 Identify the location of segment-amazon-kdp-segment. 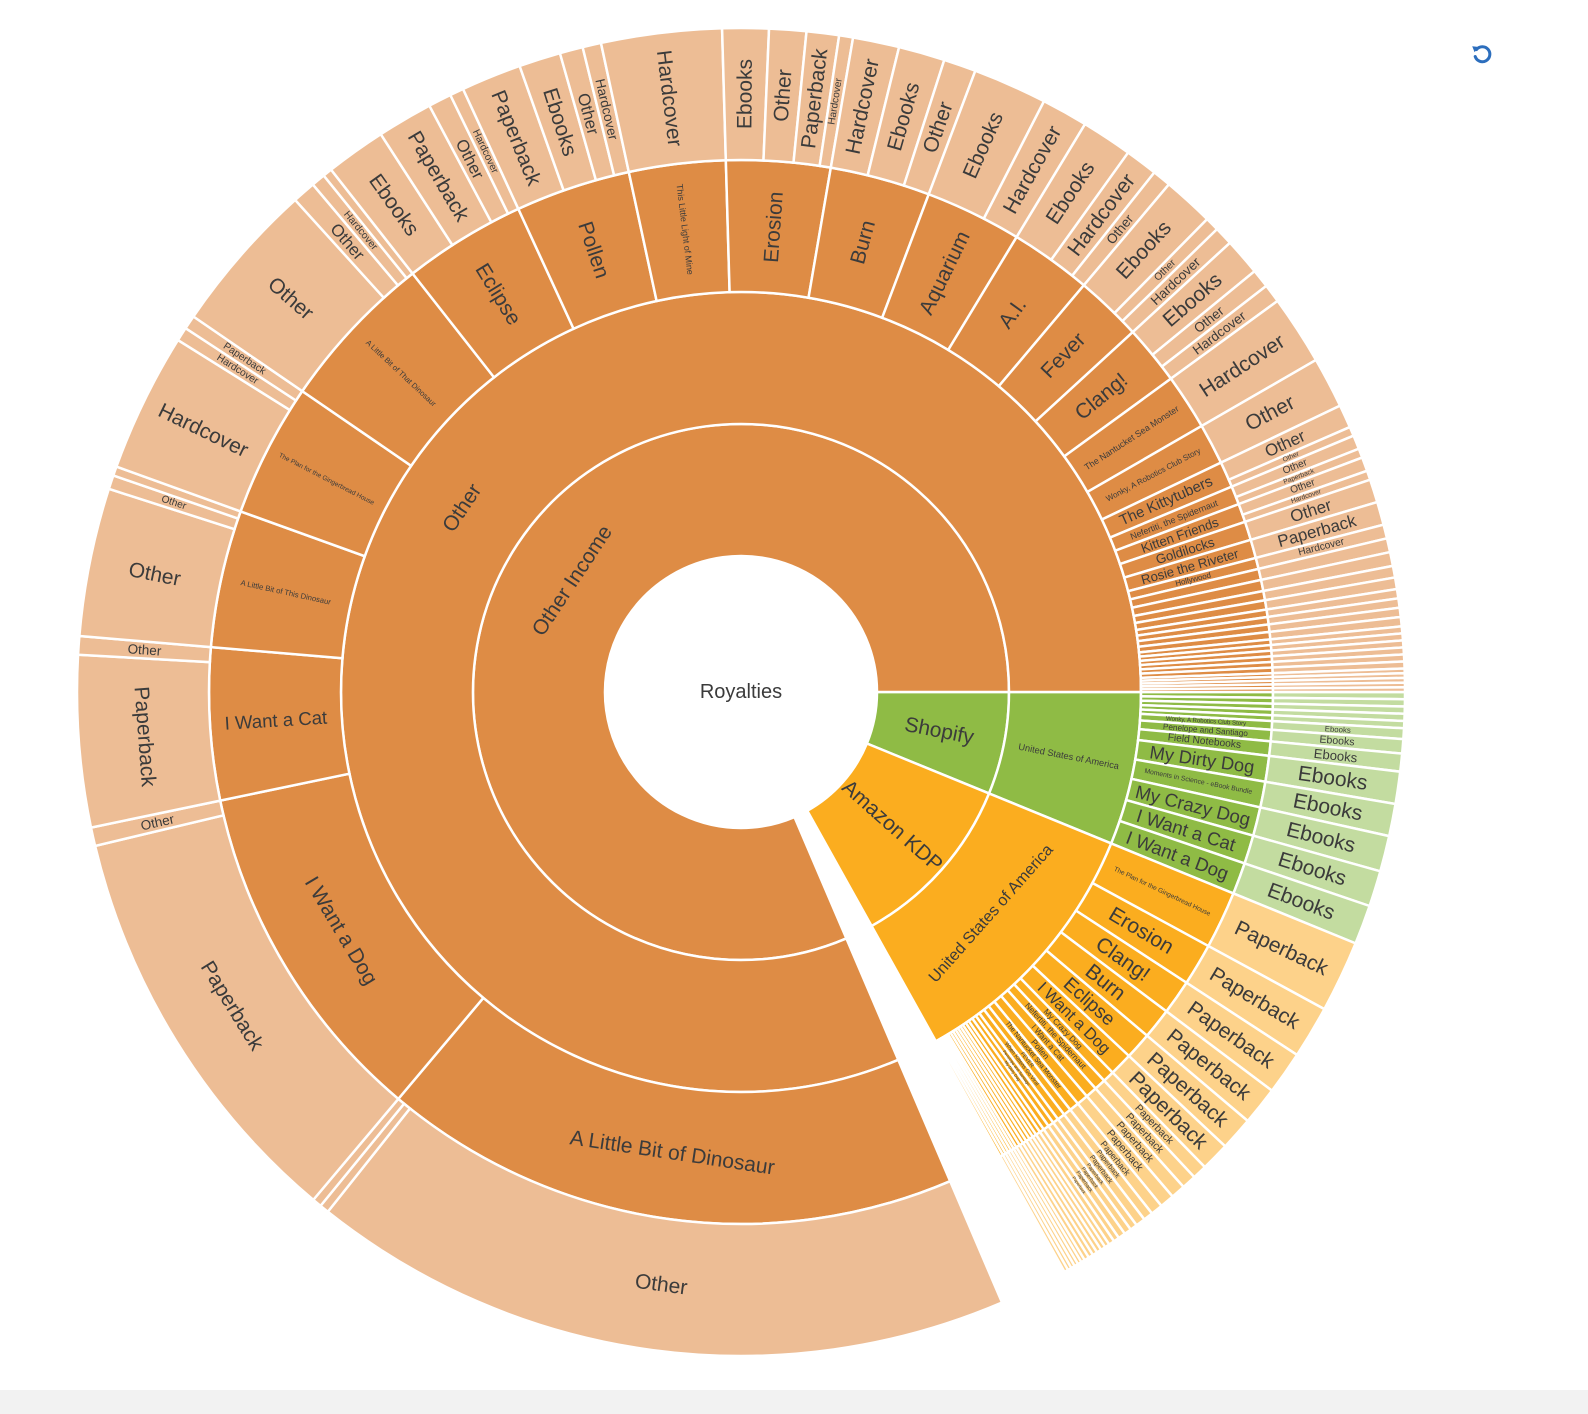
(1034, 1213).